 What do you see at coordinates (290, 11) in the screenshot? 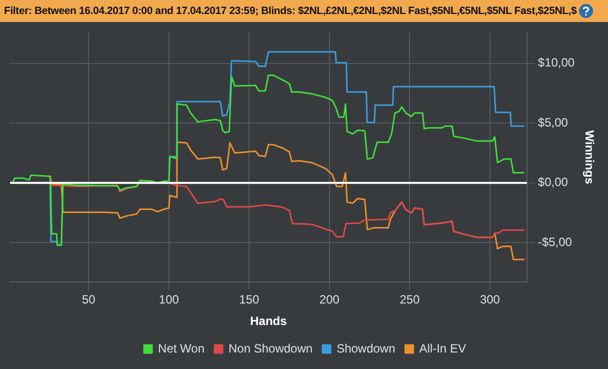
I see `chart-title: Filter: Between 16.04.2017 0:00 and 17.04.2017 23:59; Blinds: $2NL,£2NL,€2NL,$2NL Fast,$5NL,€5NL,$5NL Fast,$25NL,$` at bounding box center [290, 11].